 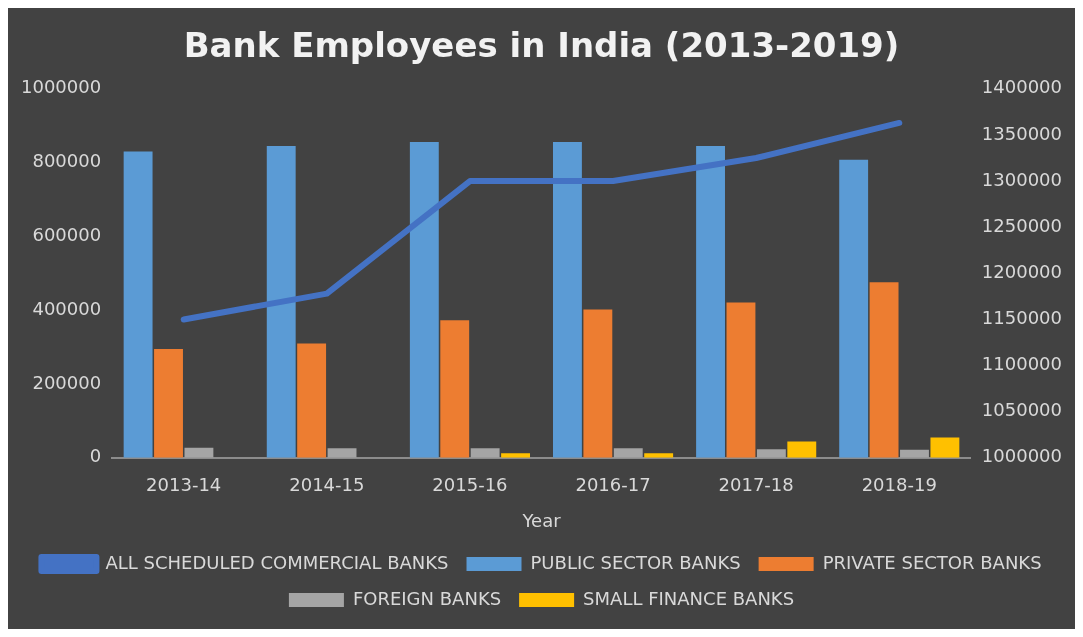 I want to click on legend-label: FOREIGN BANKS, so click(x=427, y=598).